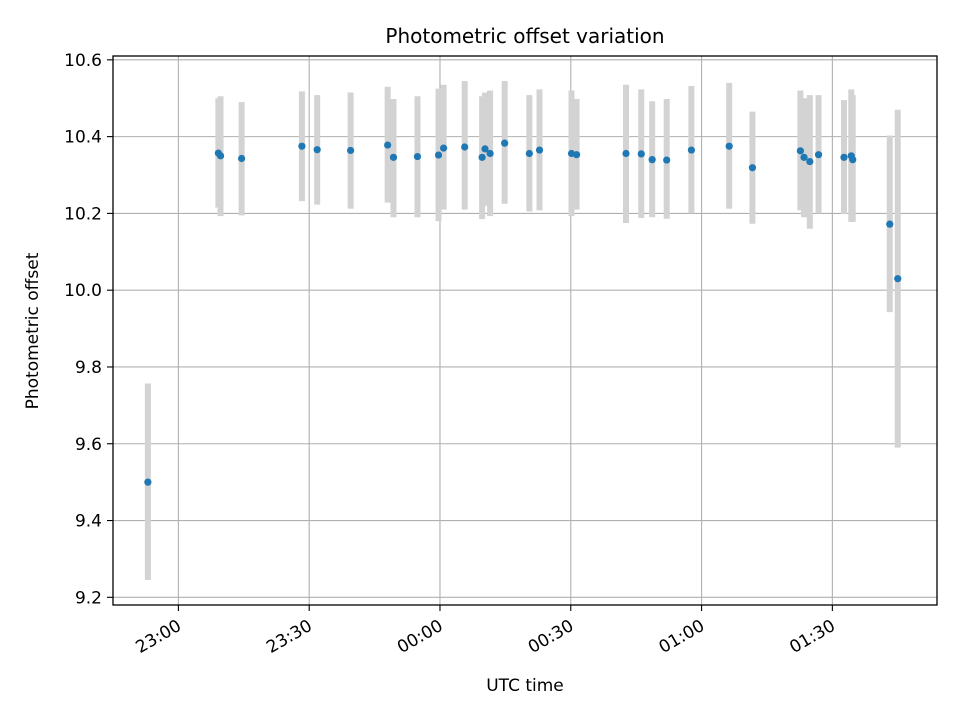  What do you see at coordinates (551, 637) in the screenshot?
I see `x-tick-label: 00:30` at bounding box center [551, 637].